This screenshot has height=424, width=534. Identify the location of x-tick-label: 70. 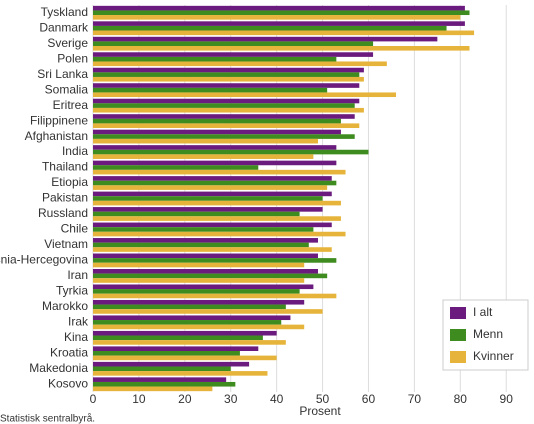
(415, 399).